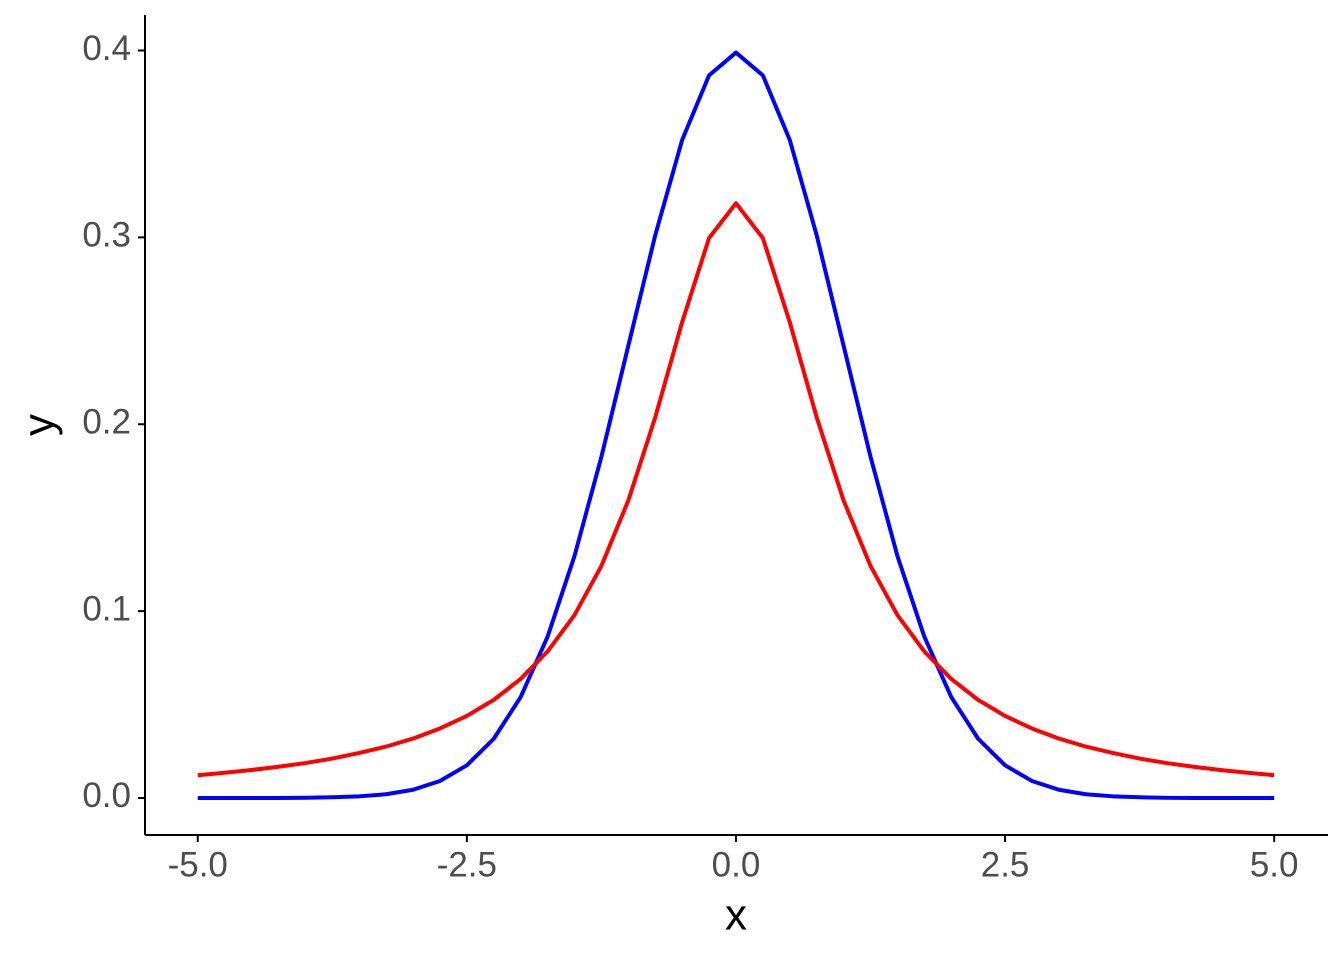 This screenshot has height=960, width=1344. I want to click on y-tick-label: 0.2, so click(106, 422).